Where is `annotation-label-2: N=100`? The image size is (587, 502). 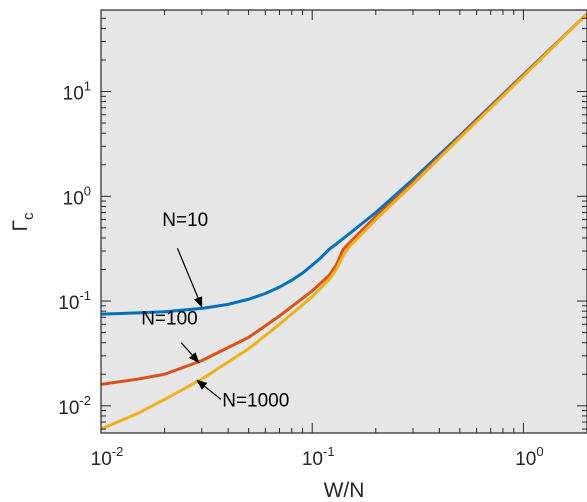 annotation-label-2: N=100 is located at coordinates (169, 318).